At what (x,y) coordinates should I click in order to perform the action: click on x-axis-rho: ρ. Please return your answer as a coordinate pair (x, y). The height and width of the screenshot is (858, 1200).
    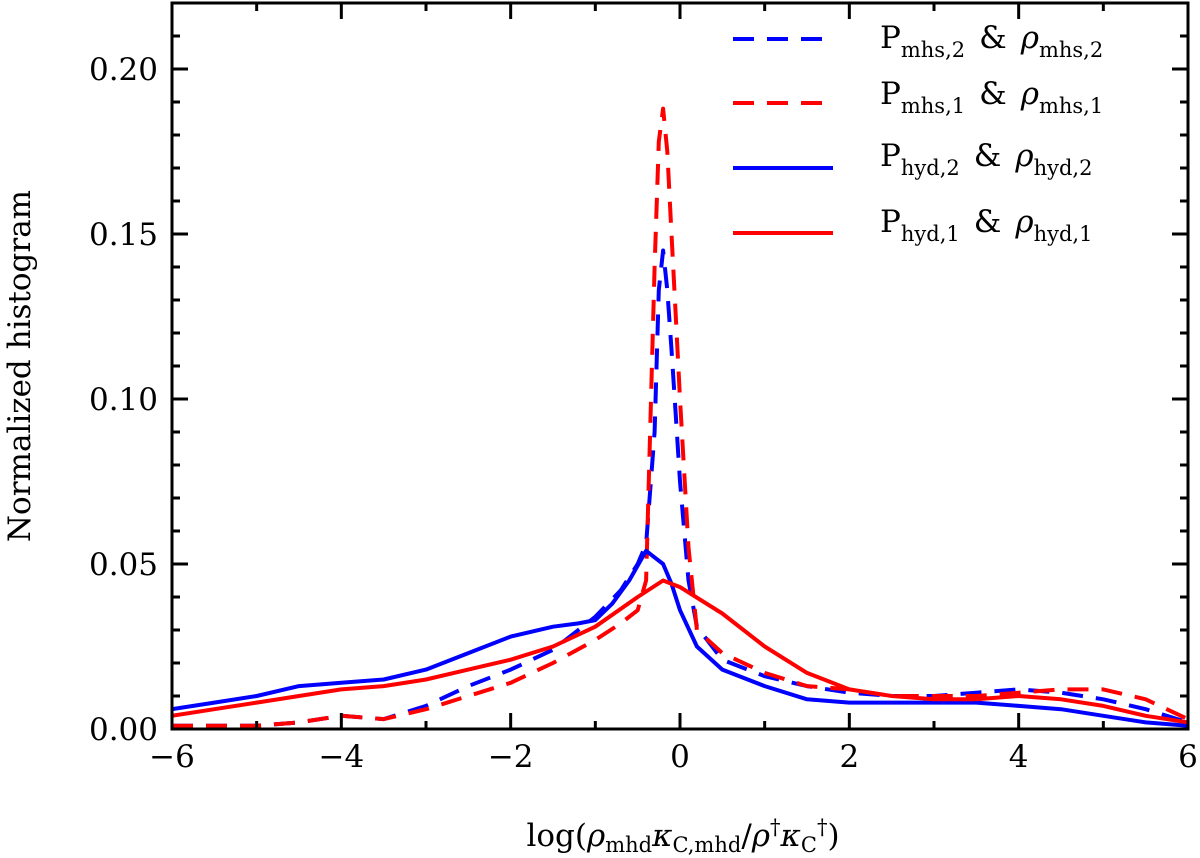
    Looking at the image, I should click on (595, 836).